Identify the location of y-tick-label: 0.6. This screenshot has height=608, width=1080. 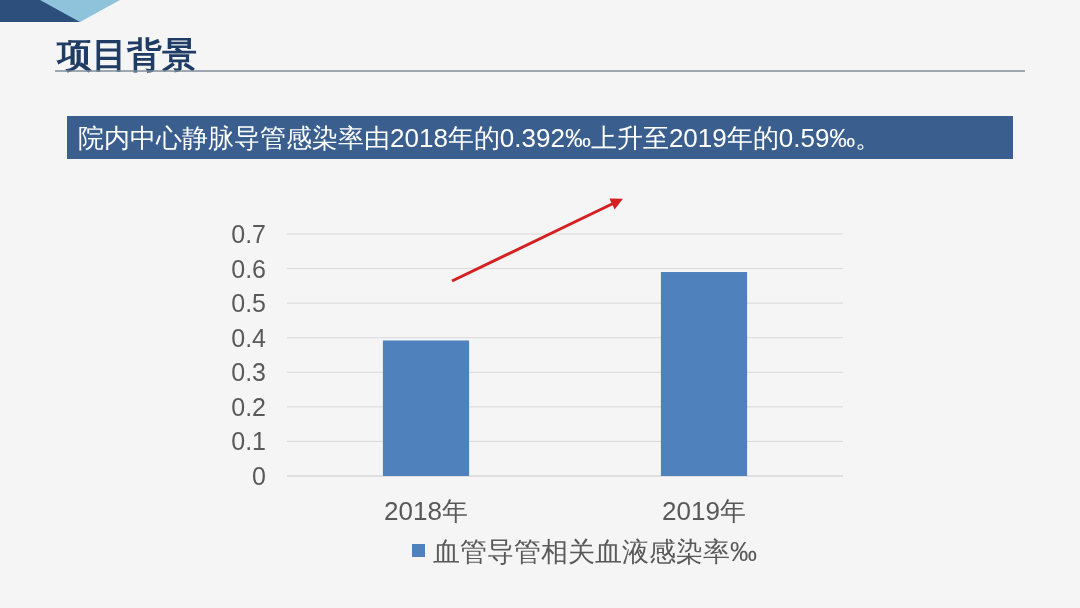
(248, 268).